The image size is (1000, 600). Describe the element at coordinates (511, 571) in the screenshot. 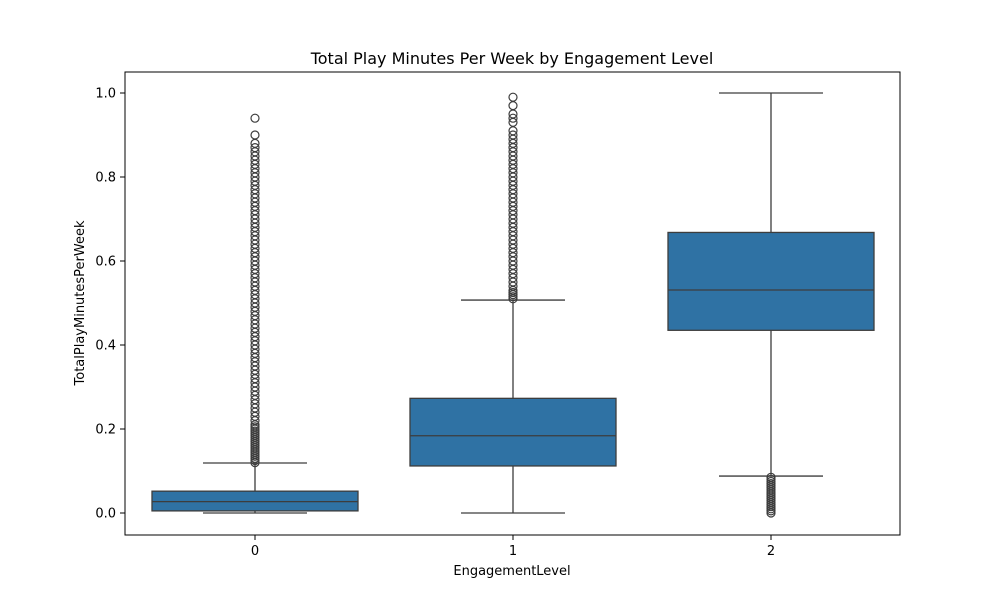

I see `x-axis-label: EngagementLevel` at that location.